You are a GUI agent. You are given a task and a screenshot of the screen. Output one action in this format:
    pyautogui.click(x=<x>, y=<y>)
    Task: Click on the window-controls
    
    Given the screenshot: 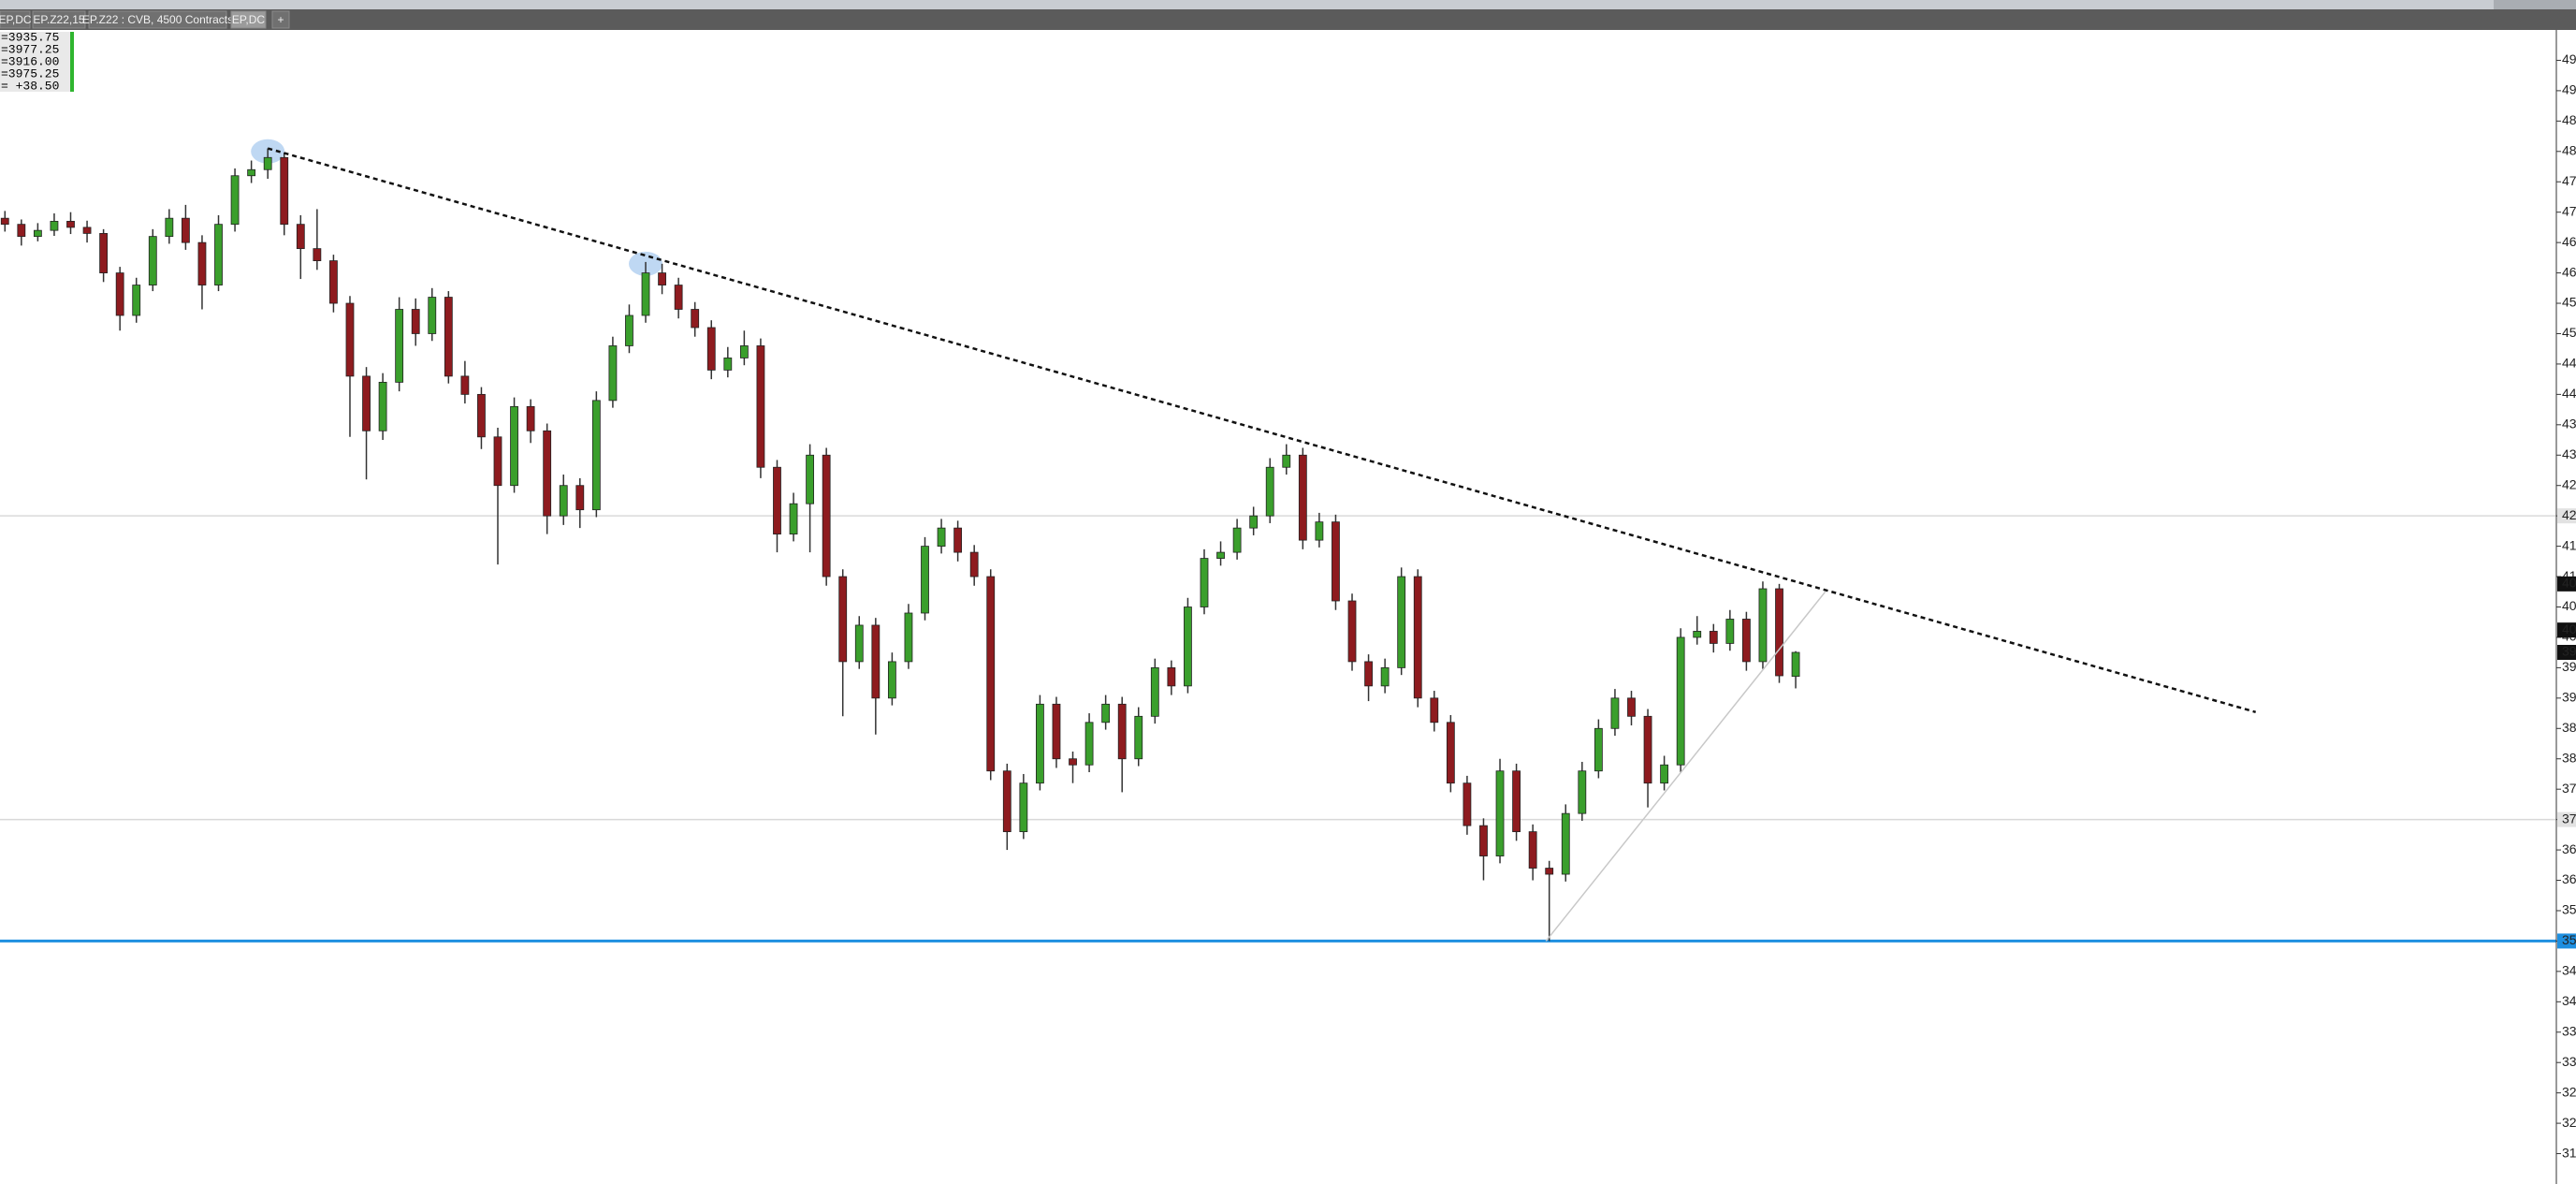 What is the action you would take?
    pyautogui.click(x=2535, y=4)
    